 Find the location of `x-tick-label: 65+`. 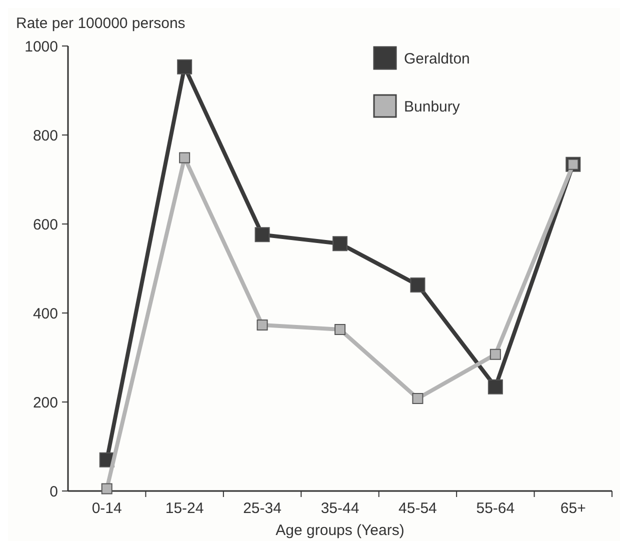

x-tick-label: 65+ is located at coordinates (573, 508).